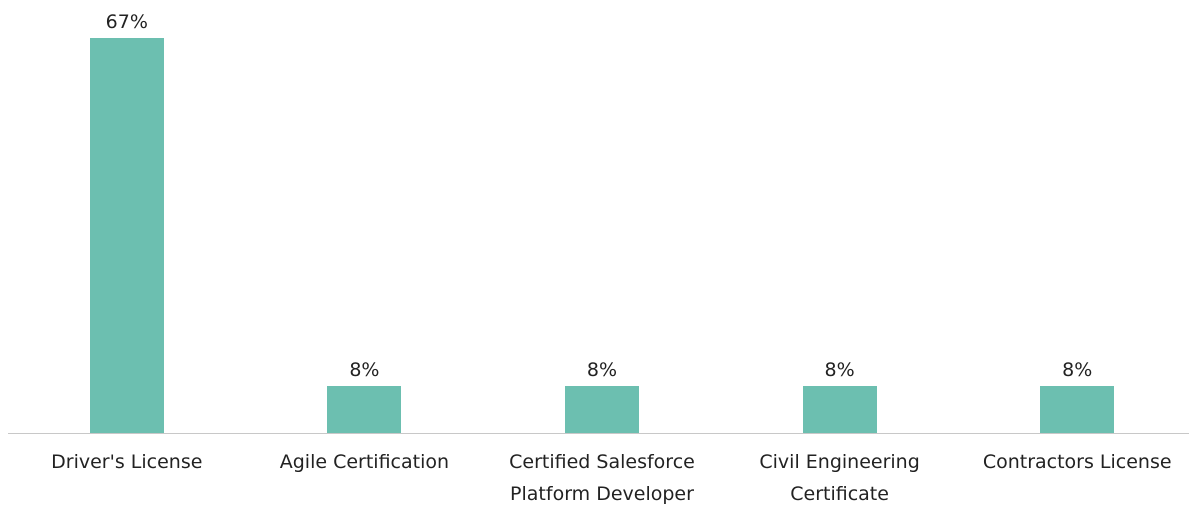  I want to click on x-tick-label: Civil Engineering Certificate, so click(839, 478).